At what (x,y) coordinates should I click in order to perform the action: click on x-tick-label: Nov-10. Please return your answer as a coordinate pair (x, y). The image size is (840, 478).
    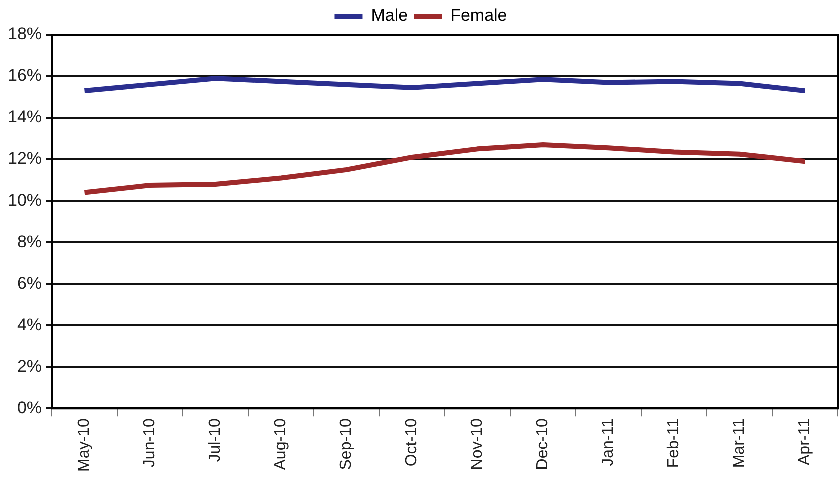
    Looking at the image, I should click on (477, 444).